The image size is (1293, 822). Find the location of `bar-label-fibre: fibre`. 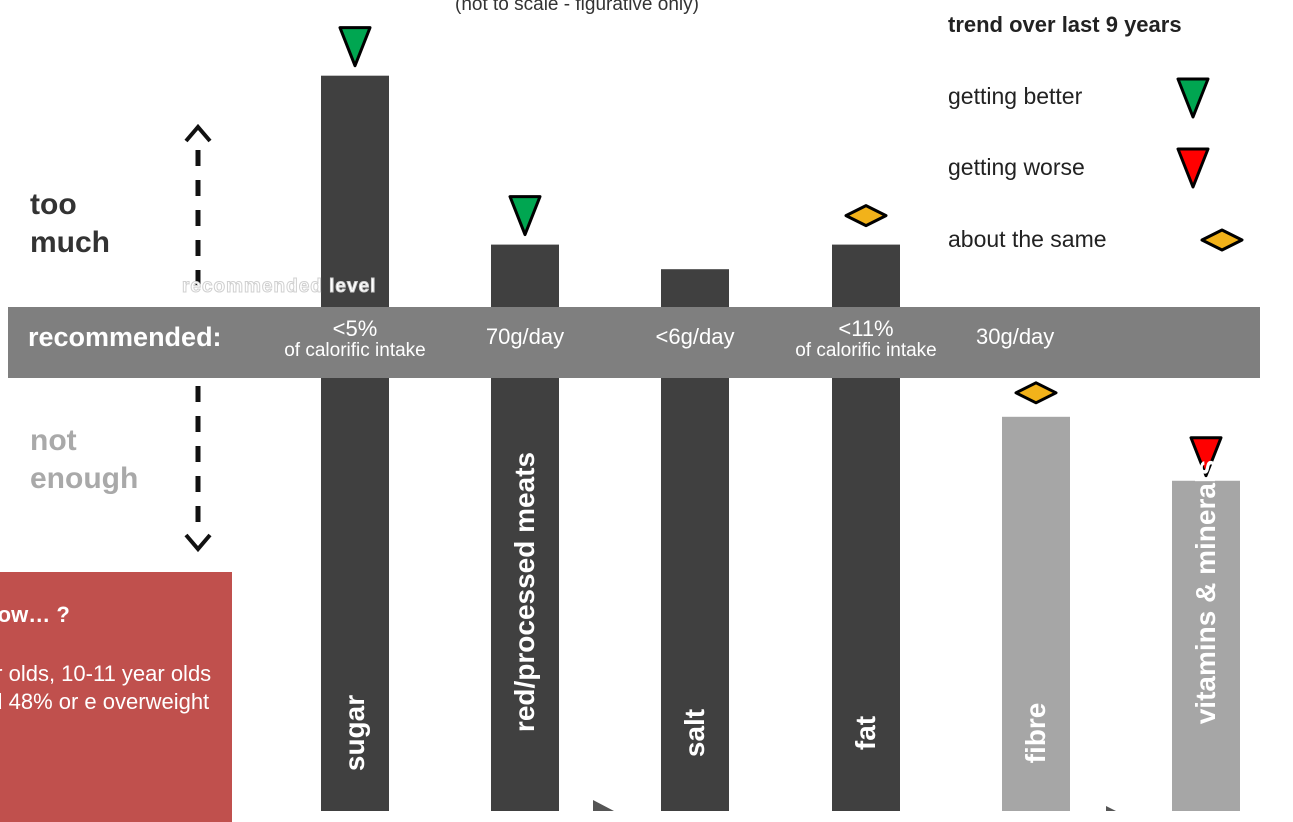

bar-label-fibre: fibre is located at coordinates (1035, 733).